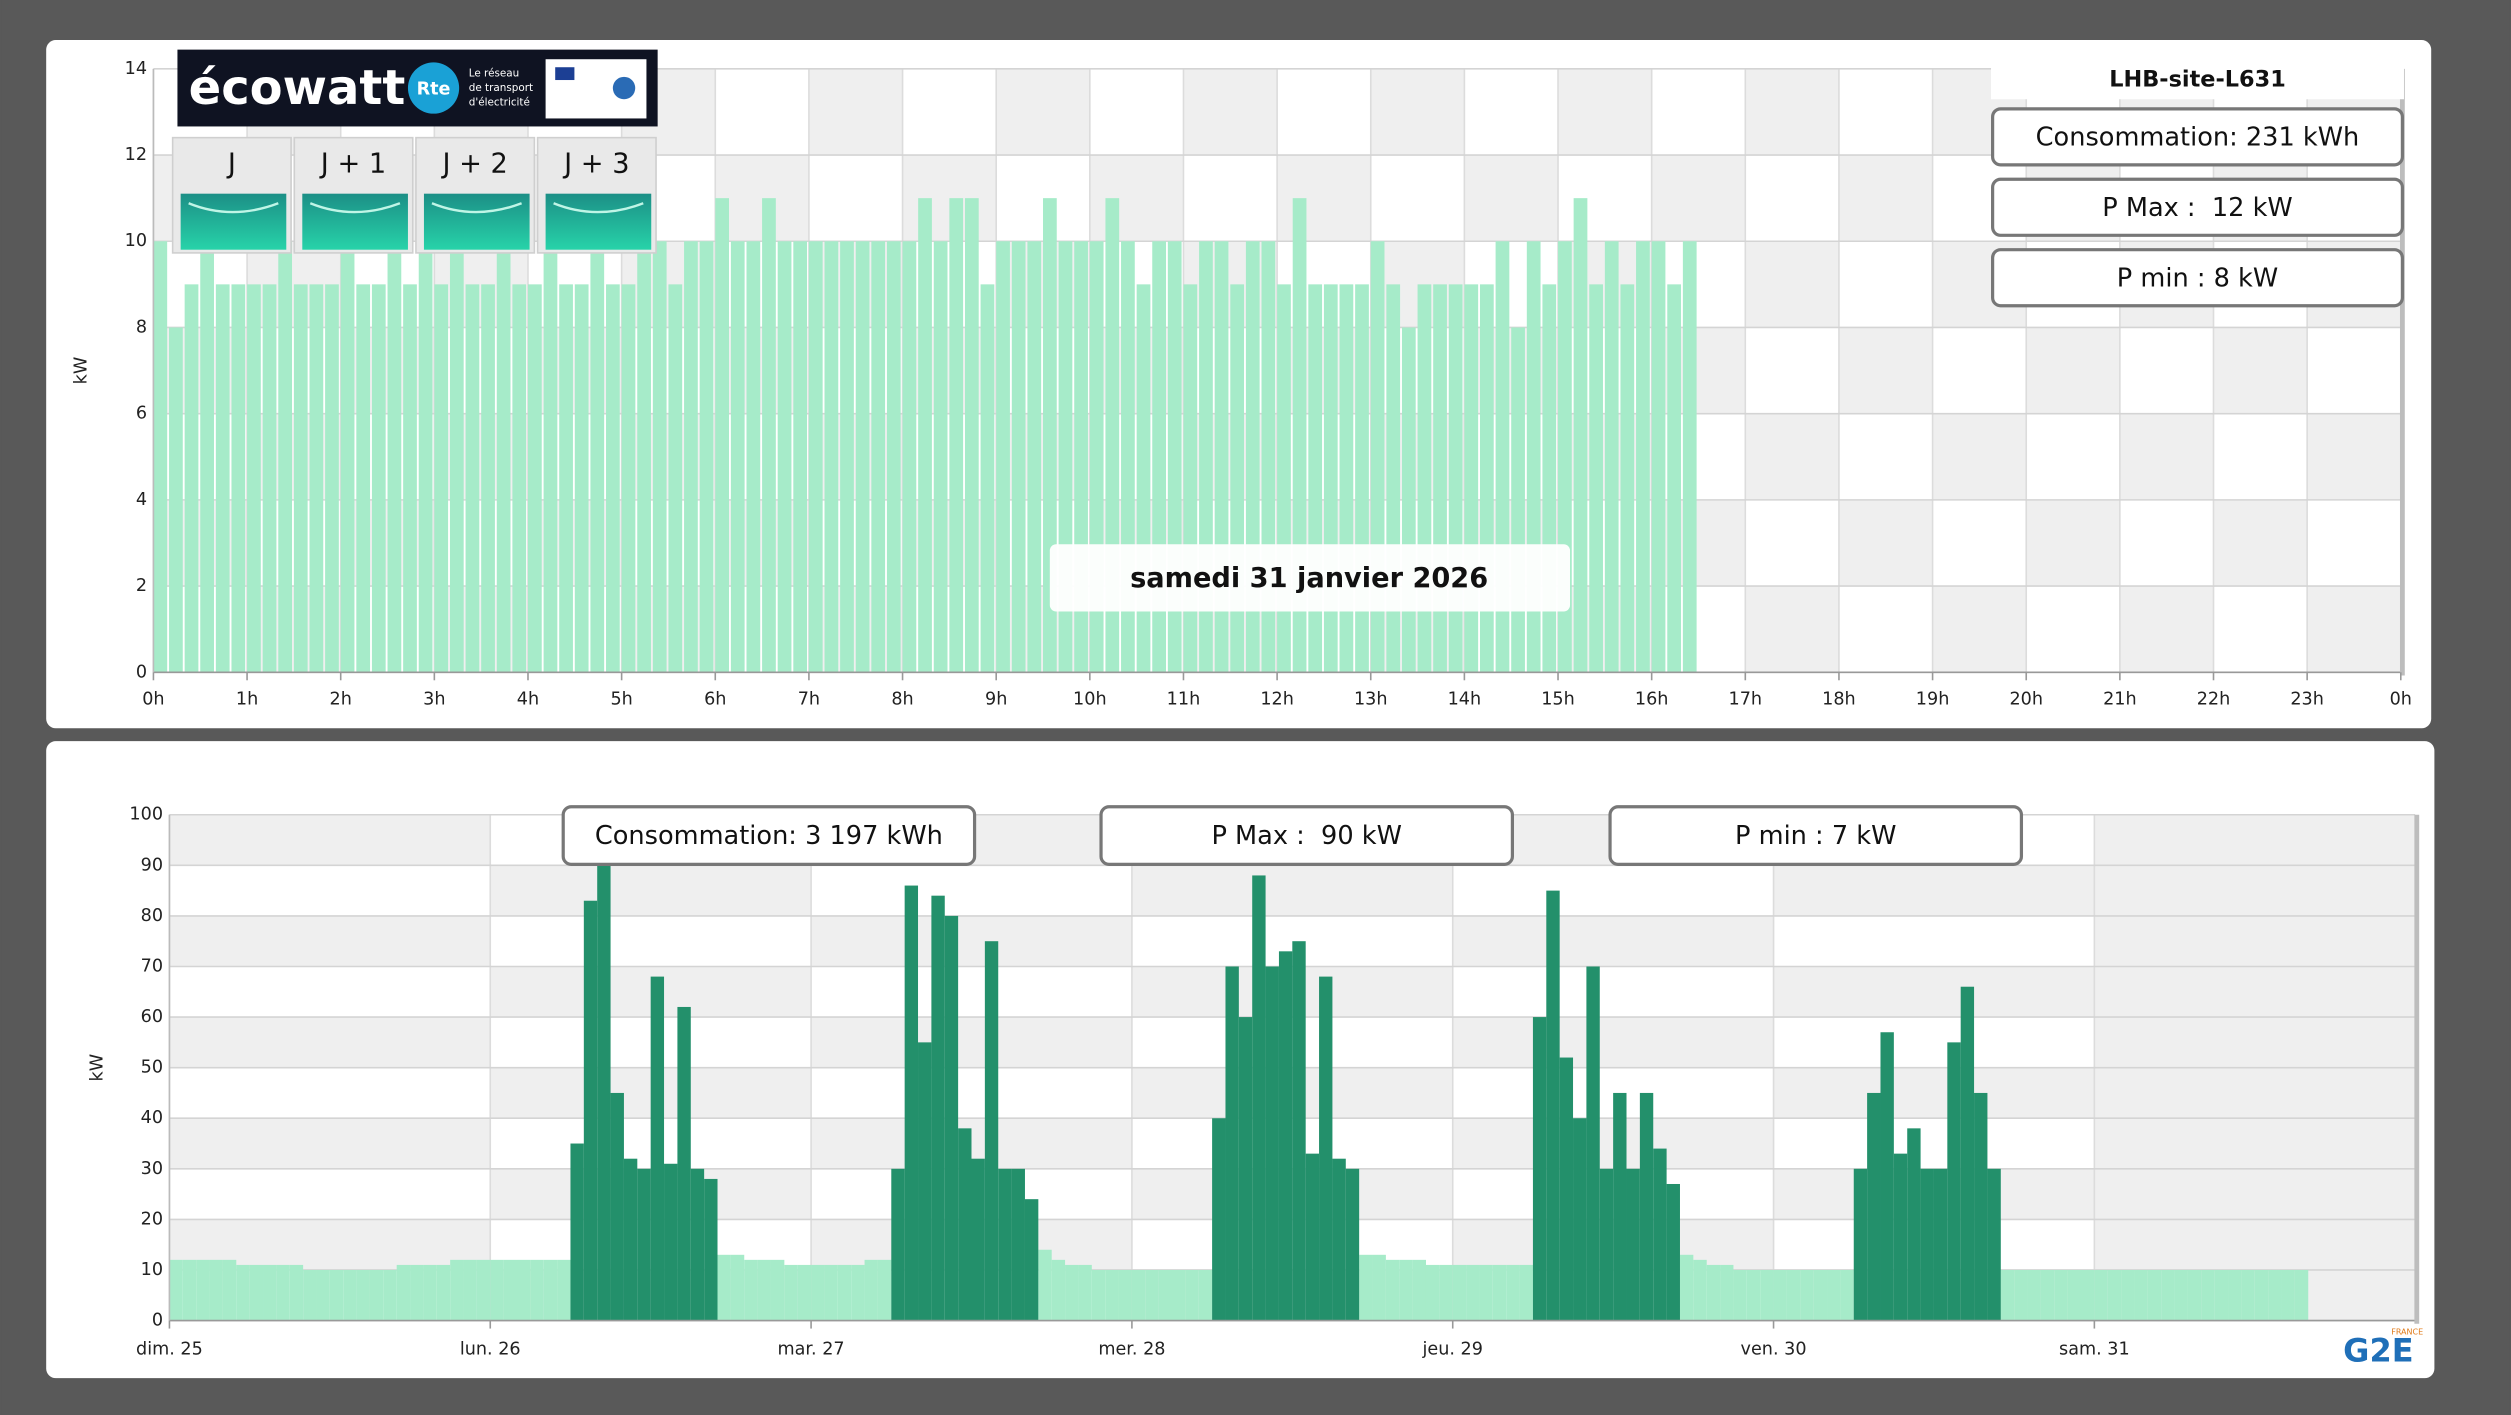  What do you see at coordinates (141, 414) in the screenshot?
I see `y-tick-label: 6` at bounding box center [141, 414].